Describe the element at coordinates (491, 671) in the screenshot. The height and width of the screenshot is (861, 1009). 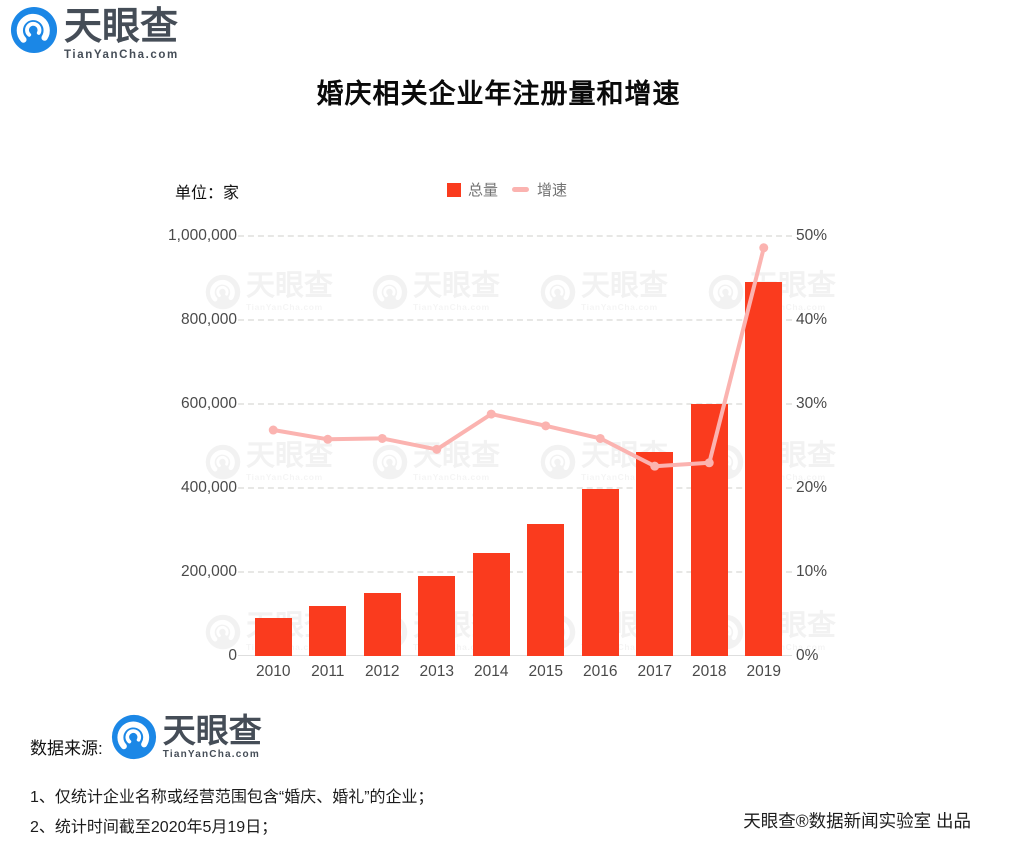
I see `x-axis-label: 2014` at that location.